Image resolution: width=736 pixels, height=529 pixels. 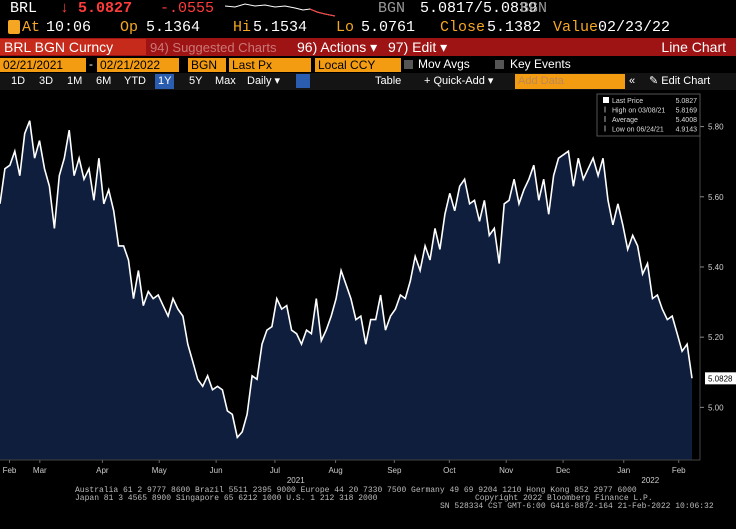 I want to click on edit-chart: ✎ Edit Chart, so click(x=680, y=81).